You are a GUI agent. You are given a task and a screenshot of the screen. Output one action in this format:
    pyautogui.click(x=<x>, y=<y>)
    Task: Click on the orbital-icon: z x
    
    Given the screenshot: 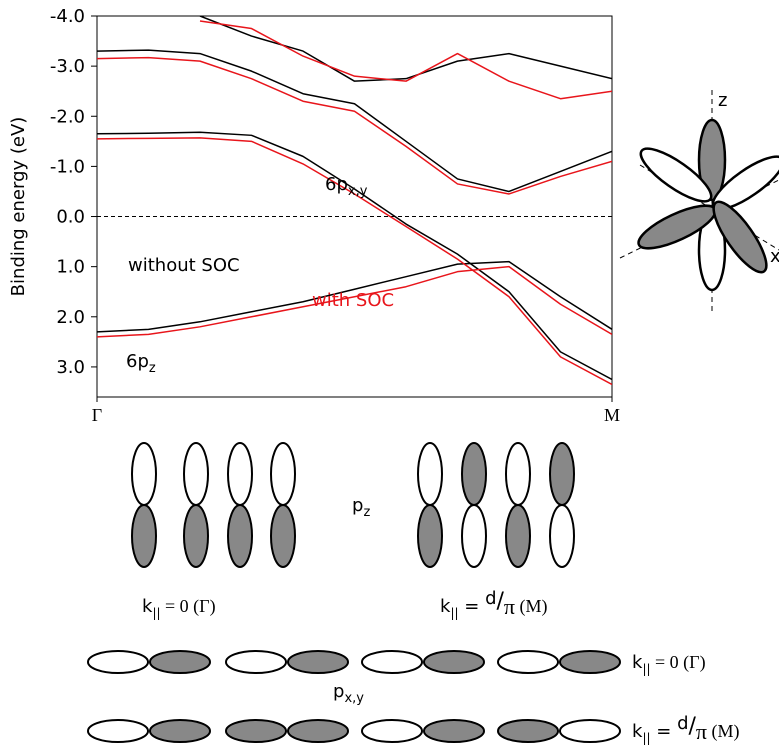 What is the action you would take?
    pyautogui.click(x=699, y=201)
    